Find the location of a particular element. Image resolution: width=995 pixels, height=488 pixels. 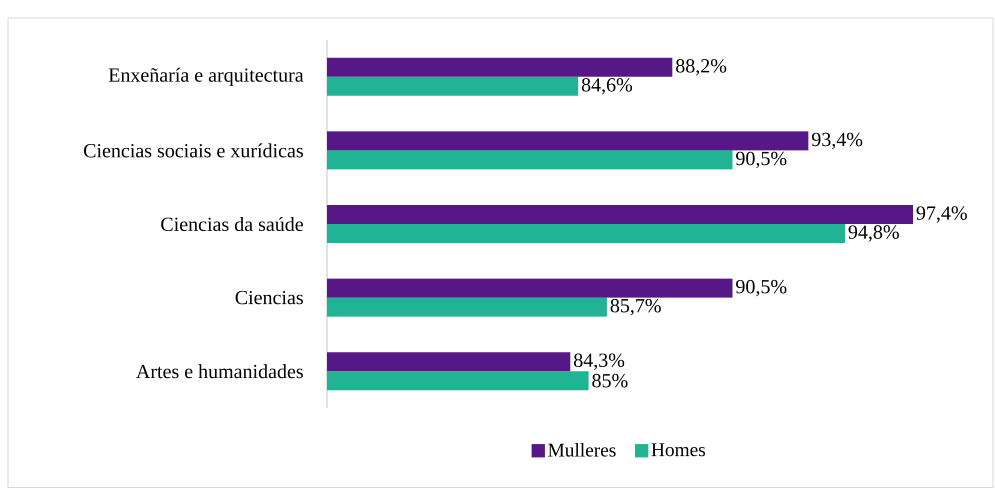

data-label: 85% is located at coordinates (610, 381).